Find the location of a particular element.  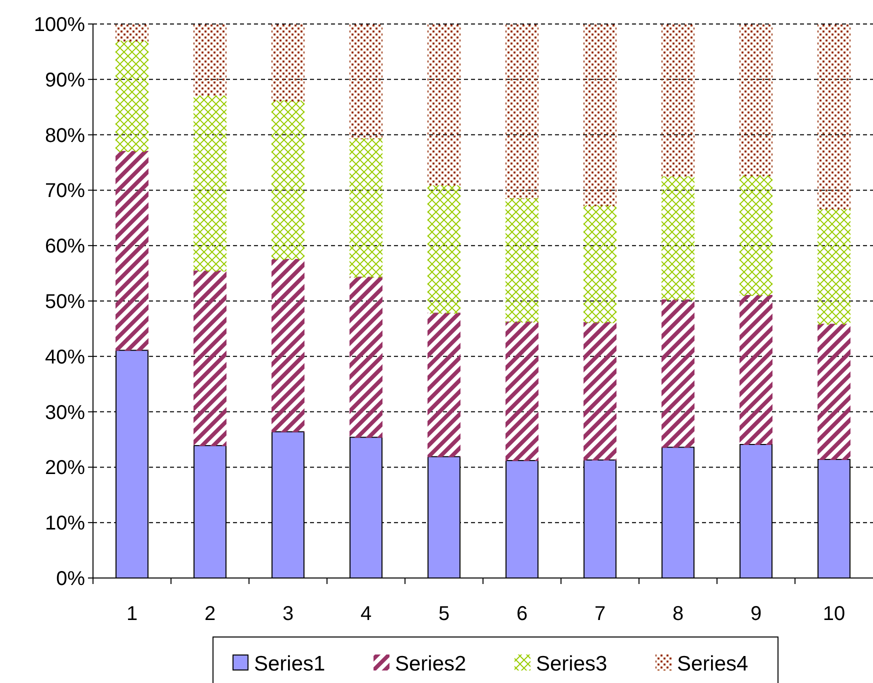

x-tick-label: 6 is located at coordinates (522, 614).